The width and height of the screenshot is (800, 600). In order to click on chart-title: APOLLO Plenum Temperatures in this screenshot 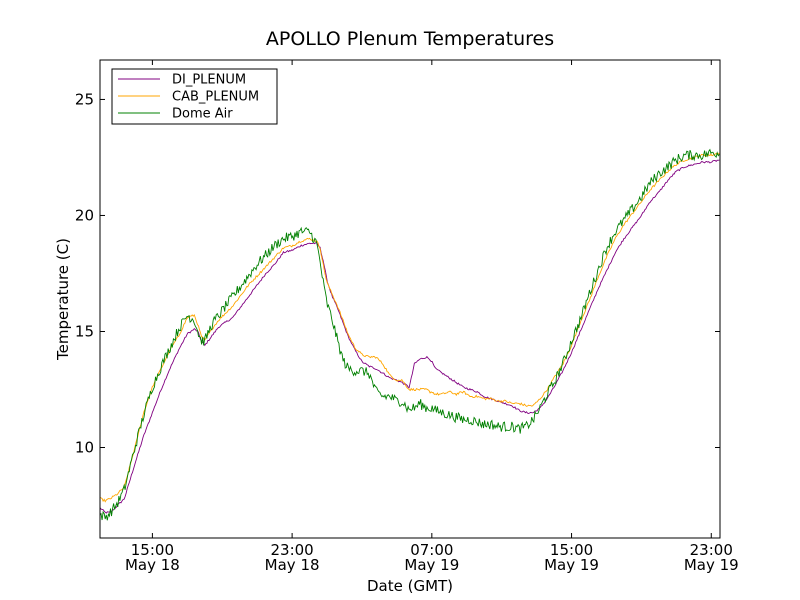, I will do `click(410, 39)`.